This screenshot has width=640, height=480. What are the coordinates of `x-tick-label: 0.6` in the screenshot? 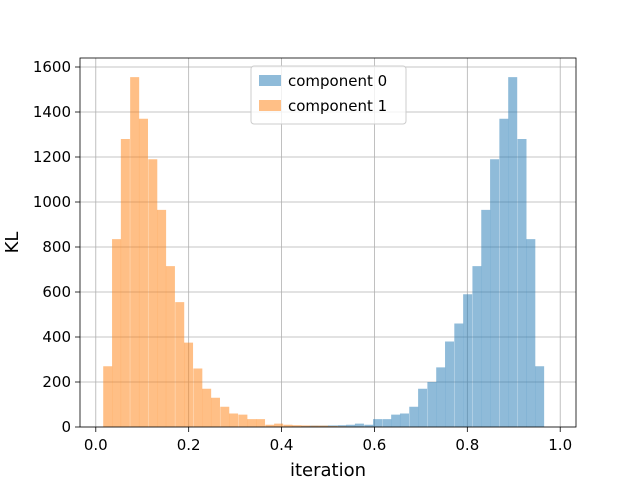 It's located at (375, 445).